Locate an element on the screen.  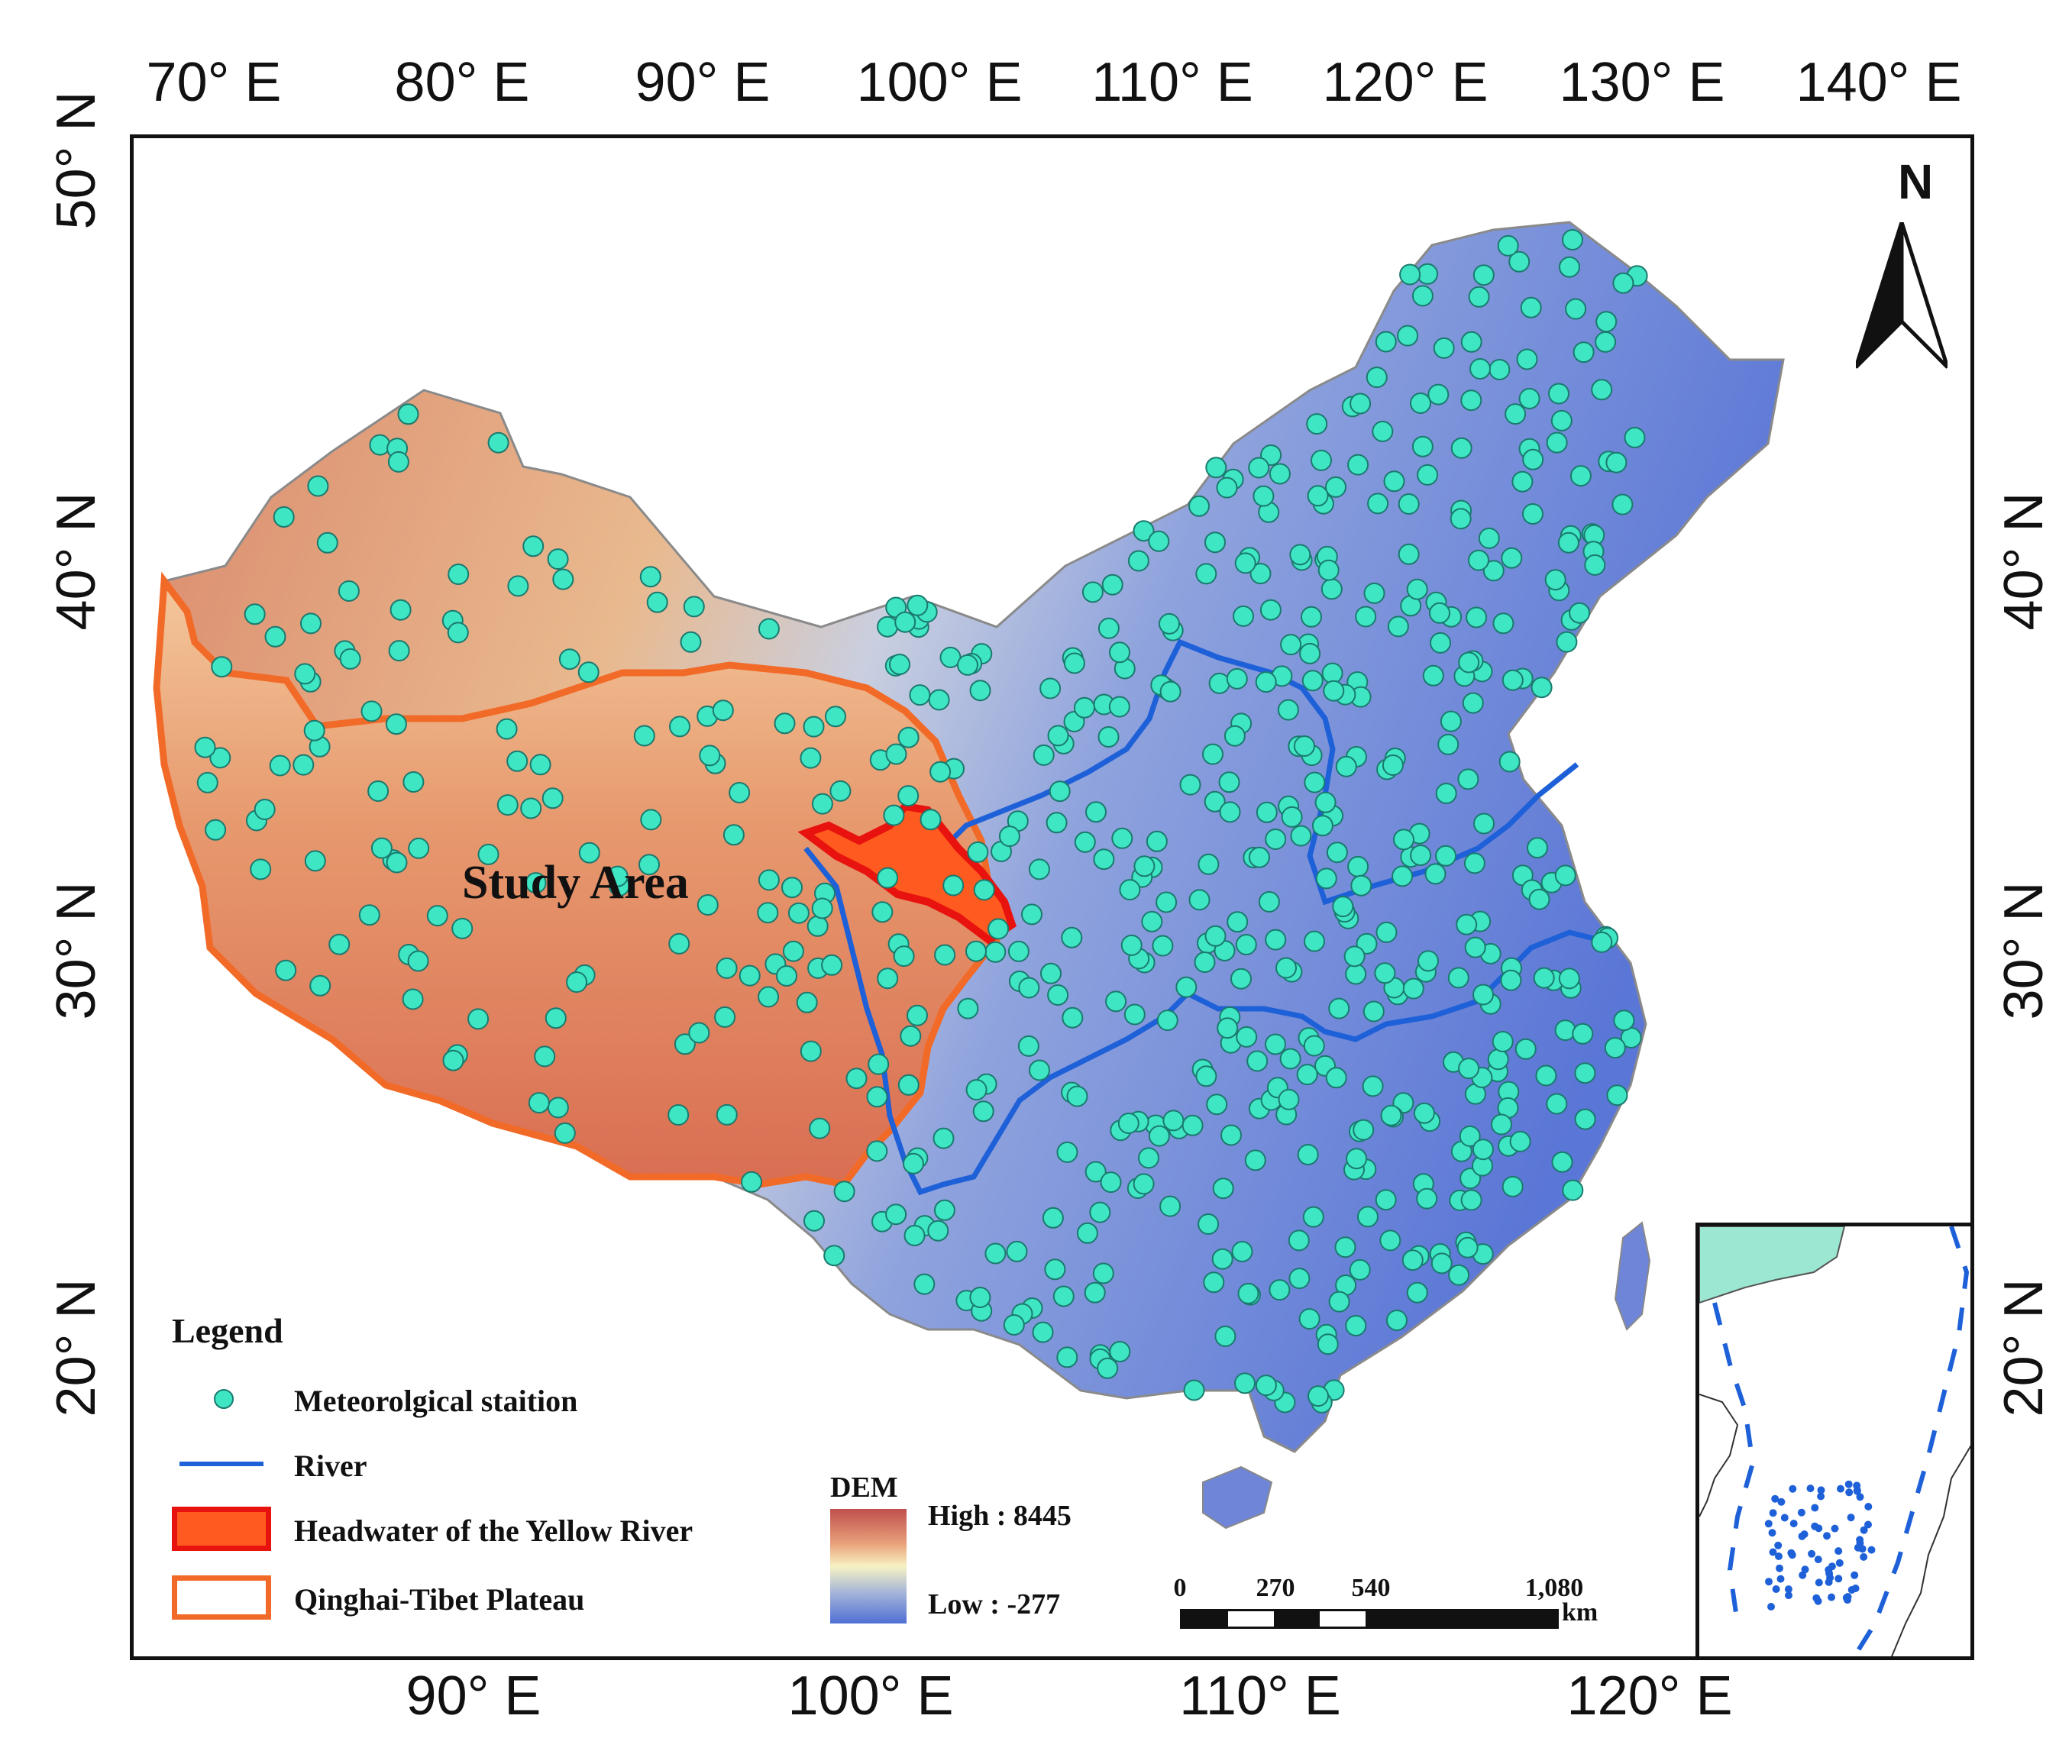
bottom-lon-label: 110° E is located at coordinates (1260, 1696).